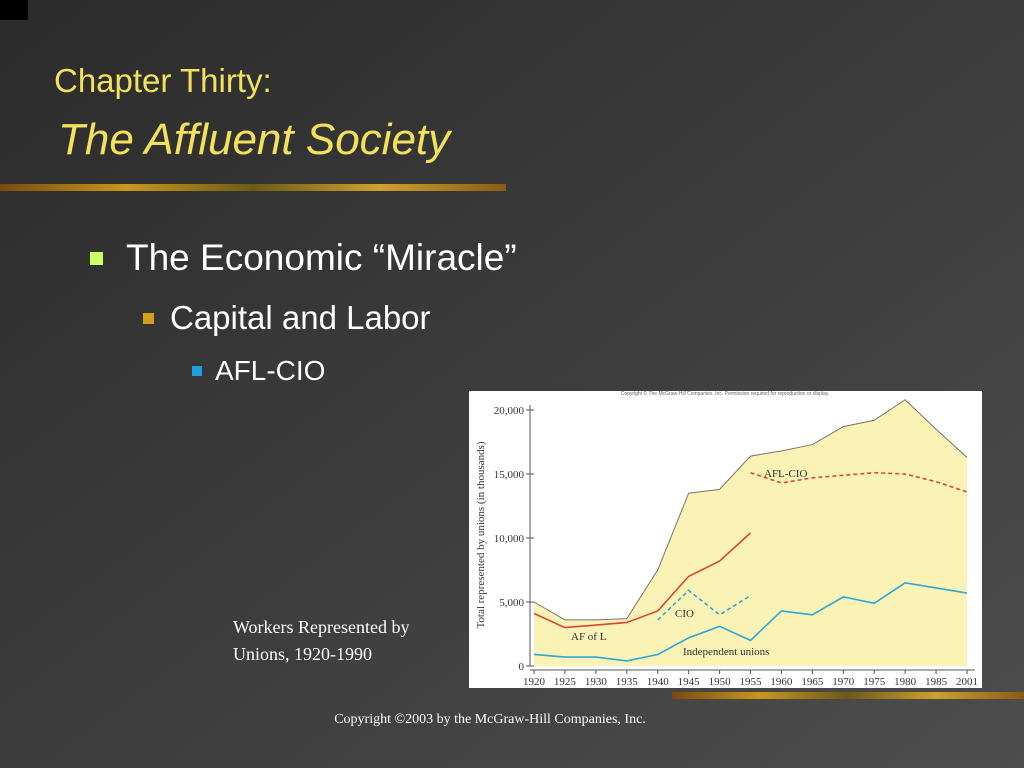  What do you see at coordinates (596, 682) in the screenshot?
I see `x-tick-label: 1930` at bounding box center [596, 682].